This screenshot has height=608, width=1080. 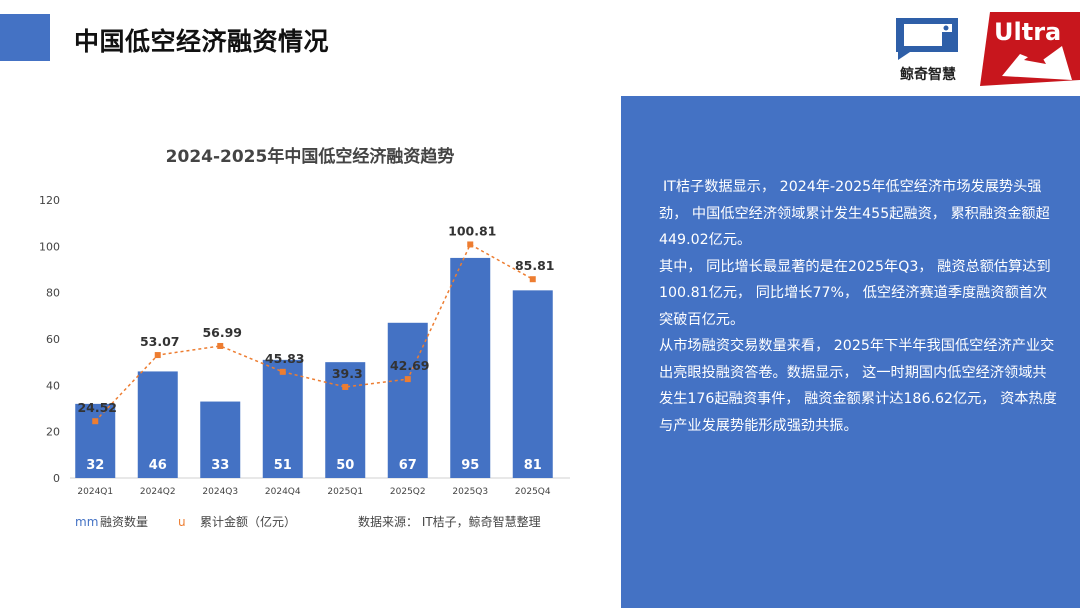 I want to click on y-tick-label: 60, so click(x=53, y=339).